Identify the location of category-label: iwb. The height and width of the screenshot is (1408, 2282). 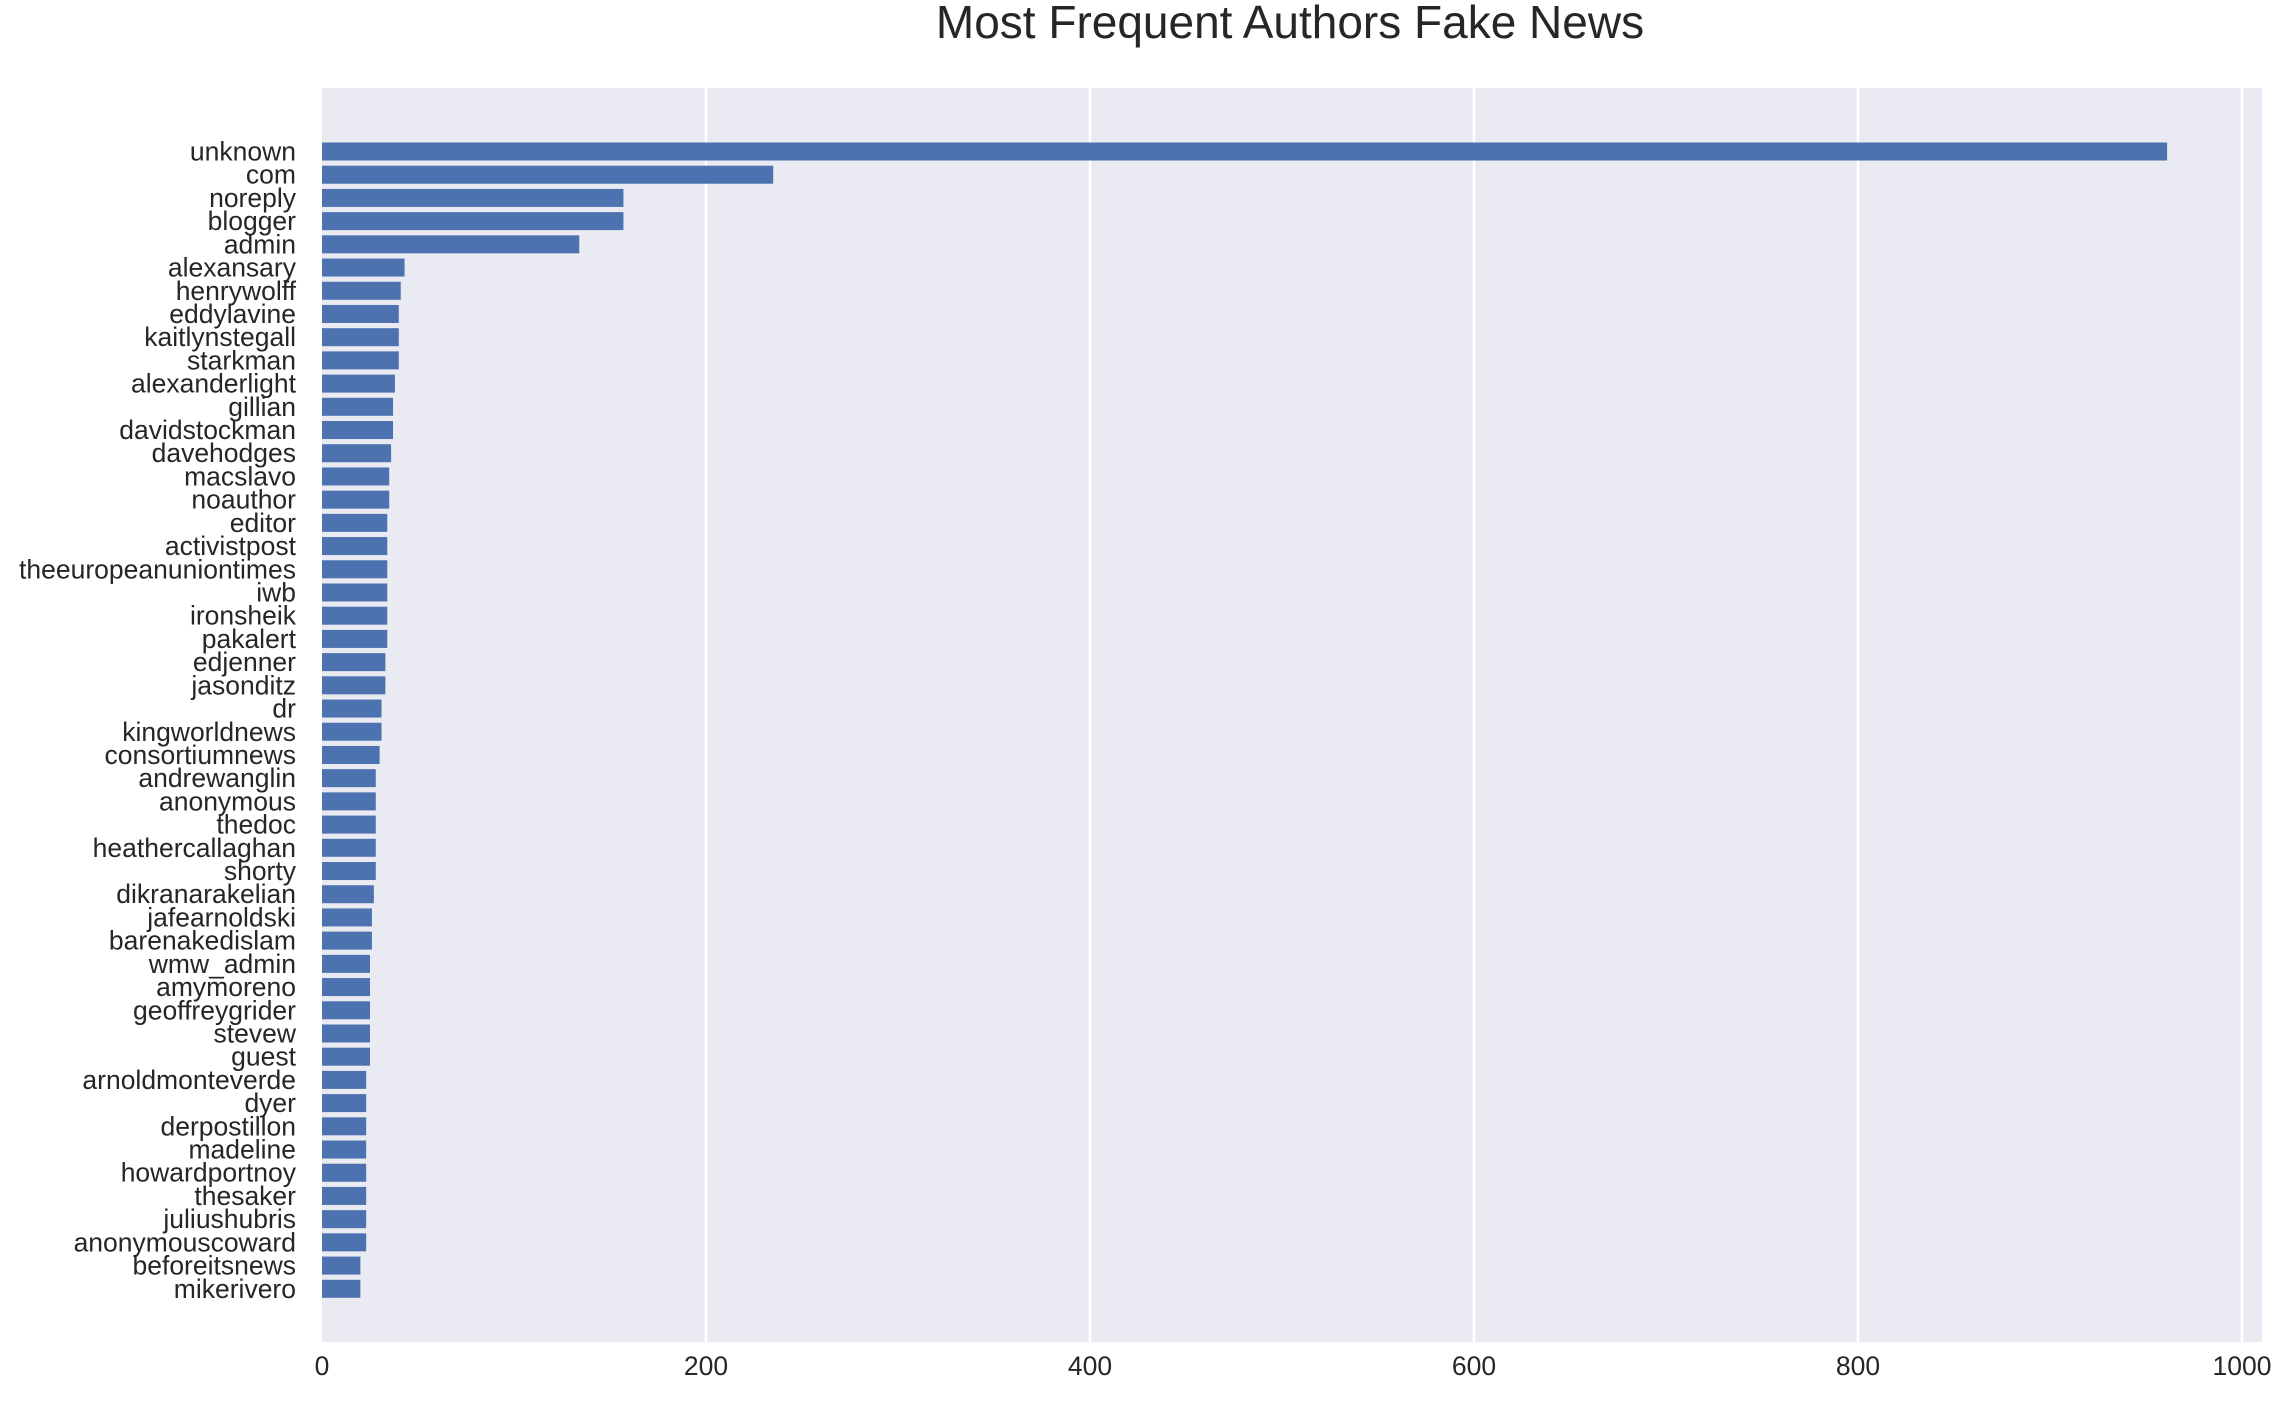
(276, 592).